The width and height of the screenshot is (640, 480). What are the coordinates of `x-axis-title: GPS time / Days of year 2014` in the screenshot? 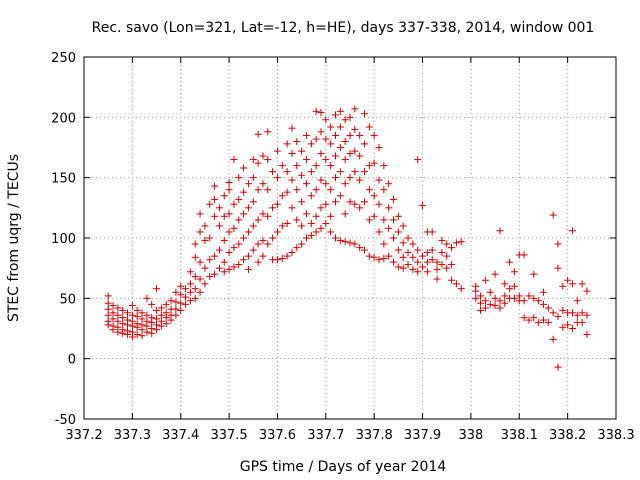 It's located at (343, 467).